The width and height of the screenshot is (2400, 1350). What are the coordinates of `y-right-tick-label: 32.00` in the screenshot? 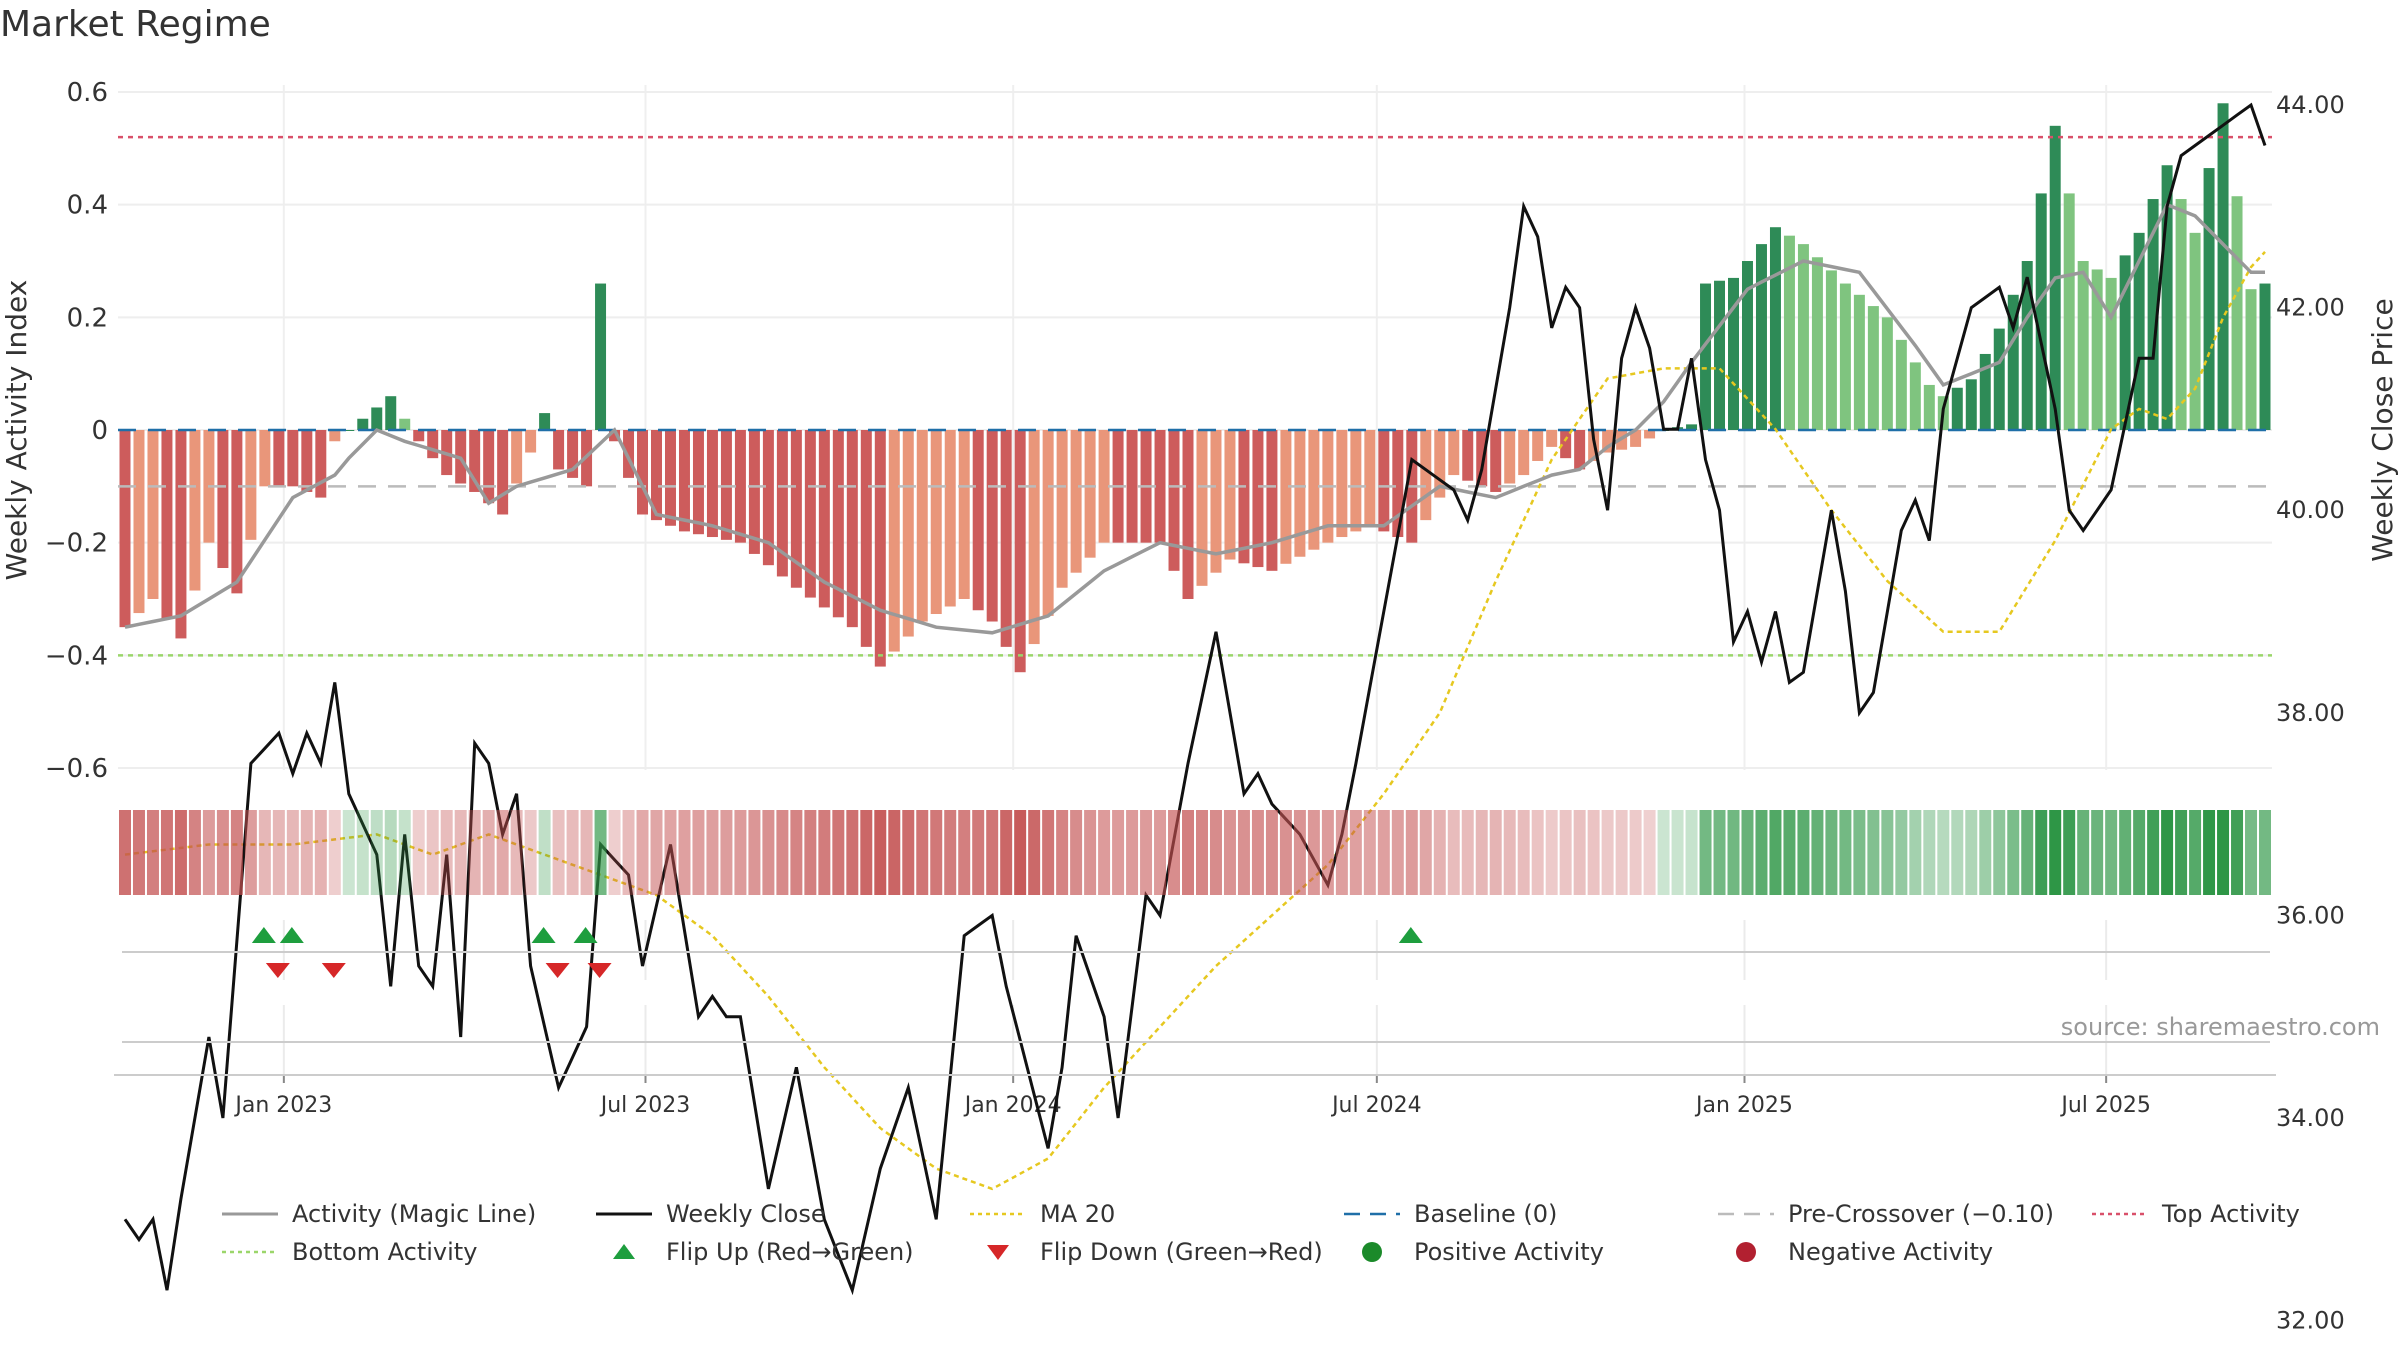 It's located at (2310, 1321).